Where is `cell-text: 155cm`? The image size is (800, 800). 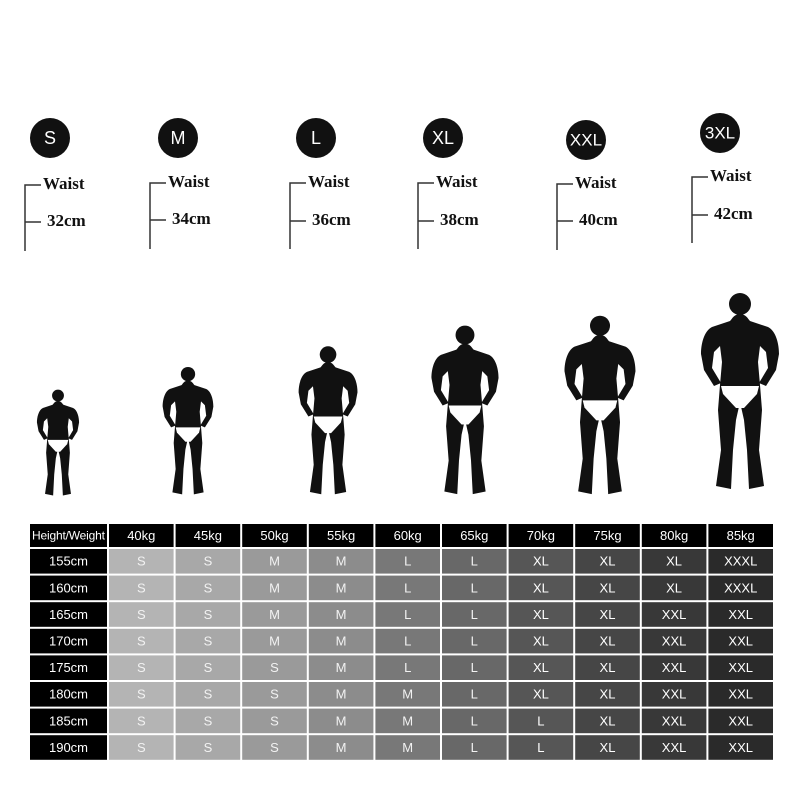
cell-text: 155cm is located at coordinates (68, 561).